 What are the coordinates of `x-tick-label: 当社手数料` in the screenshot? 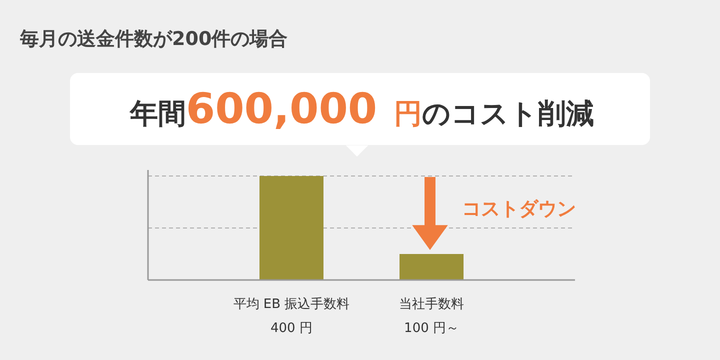 It's located at (431, 304).